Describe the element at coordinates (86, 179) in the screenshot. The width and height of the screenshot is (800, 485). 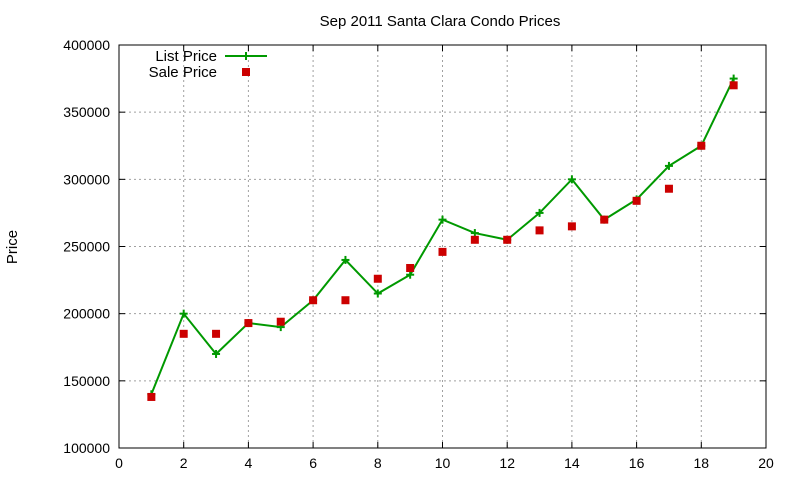
I see `y-tick-label: 300000` at that location.